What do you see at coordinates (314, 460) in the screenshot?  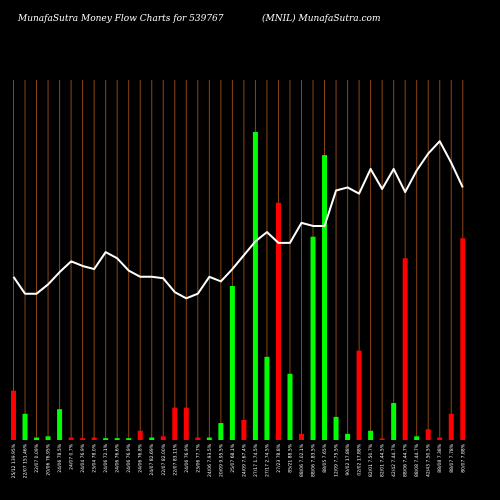 I see `x-tick-label: 88/06 7.83.5%` at bounding box center [314, 460].